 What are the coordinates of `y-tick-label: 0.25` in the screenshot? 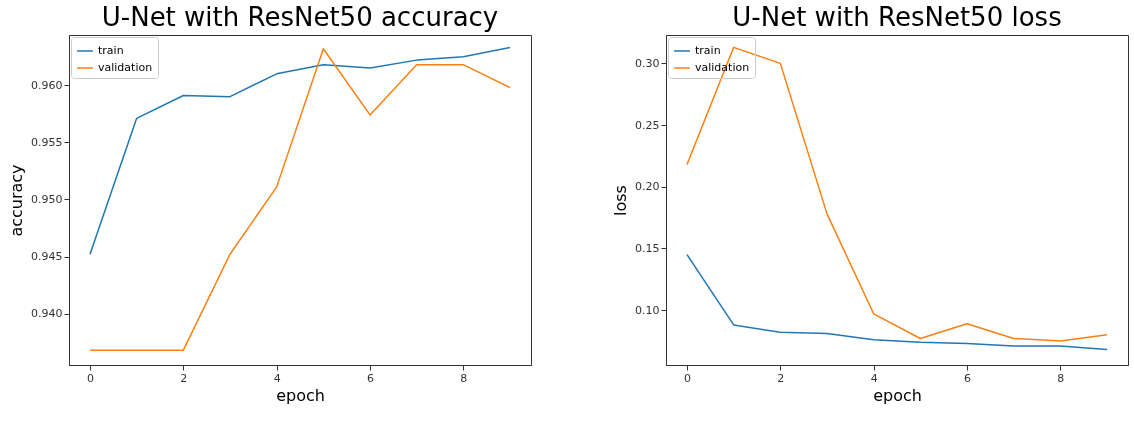 It's located at (647, 125).